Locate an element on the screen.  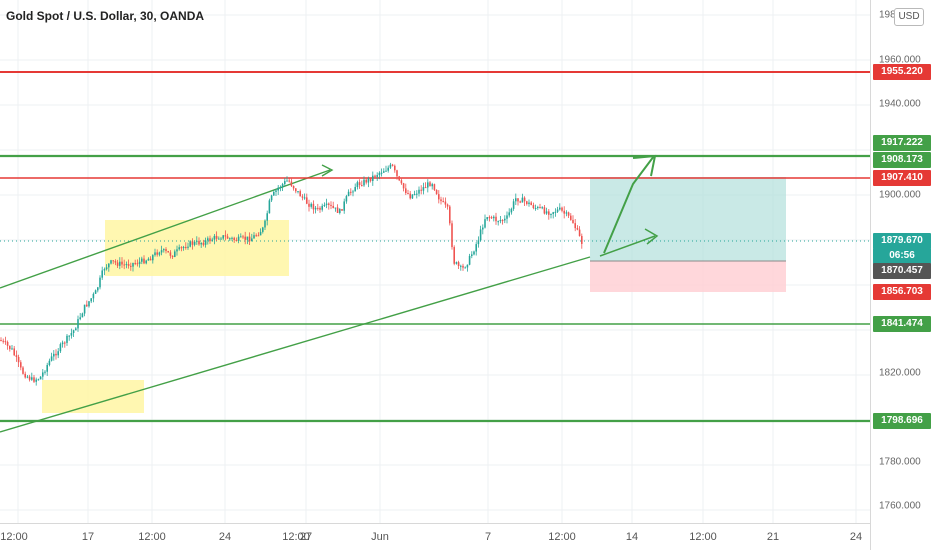
price-level-badge: 1917.222 is located at coordinates (902, 143).